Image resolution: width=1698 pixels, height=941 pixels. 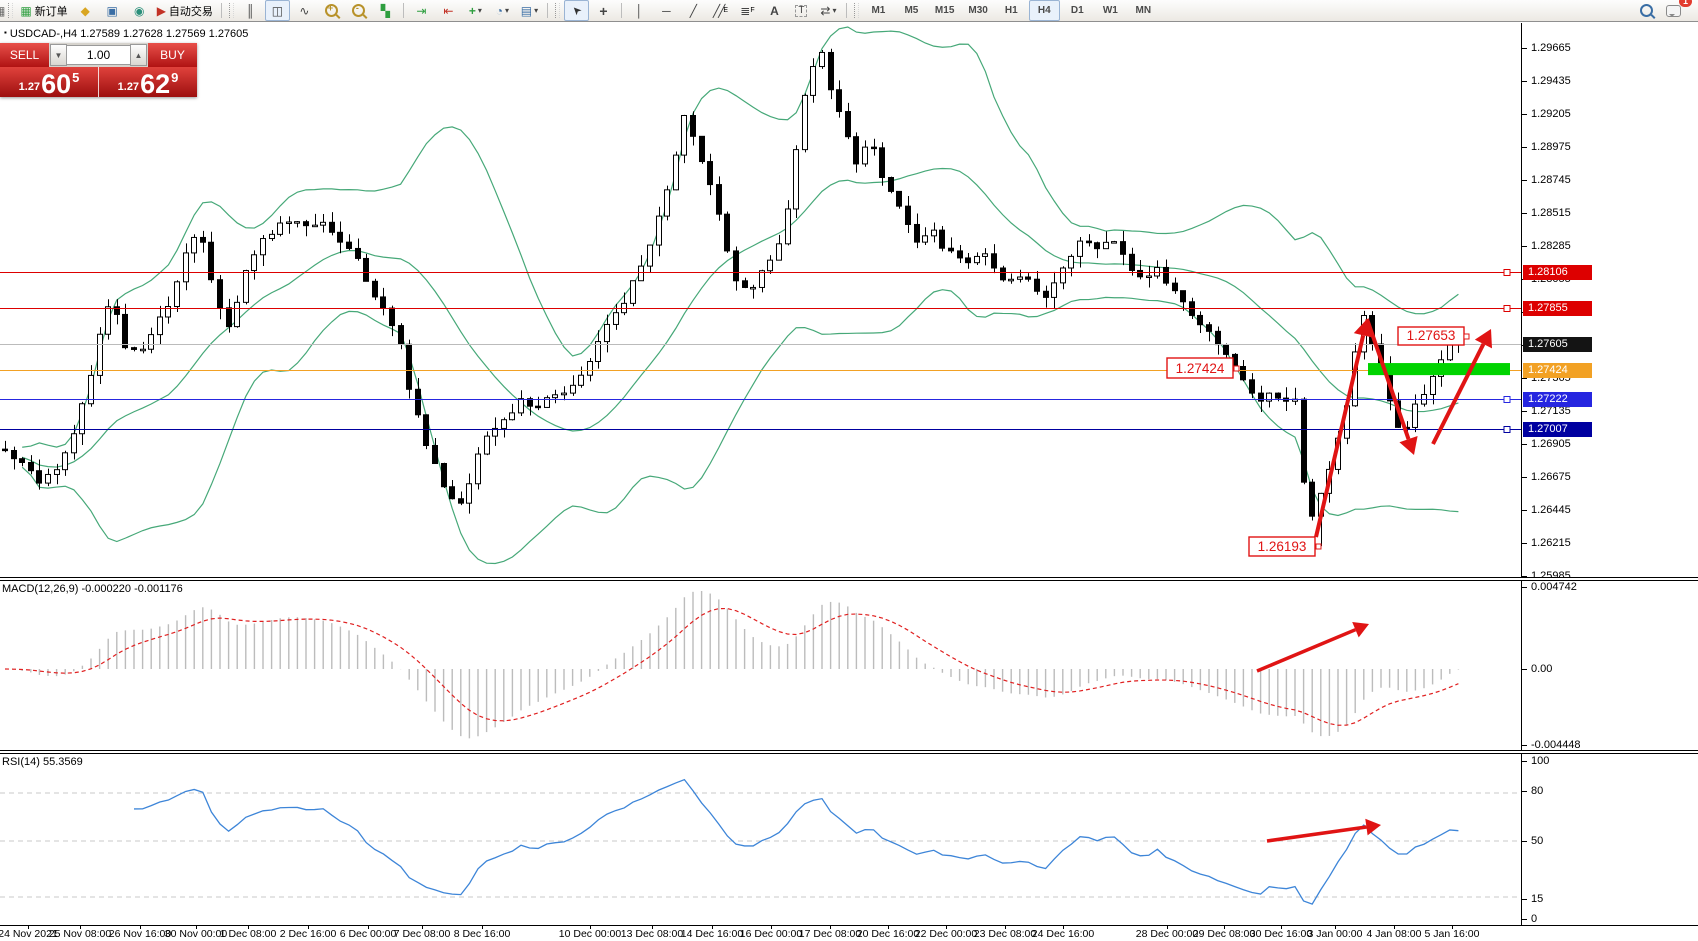 I want to click on buy-price: 1.27 62 9, so click(x=147, y=82).